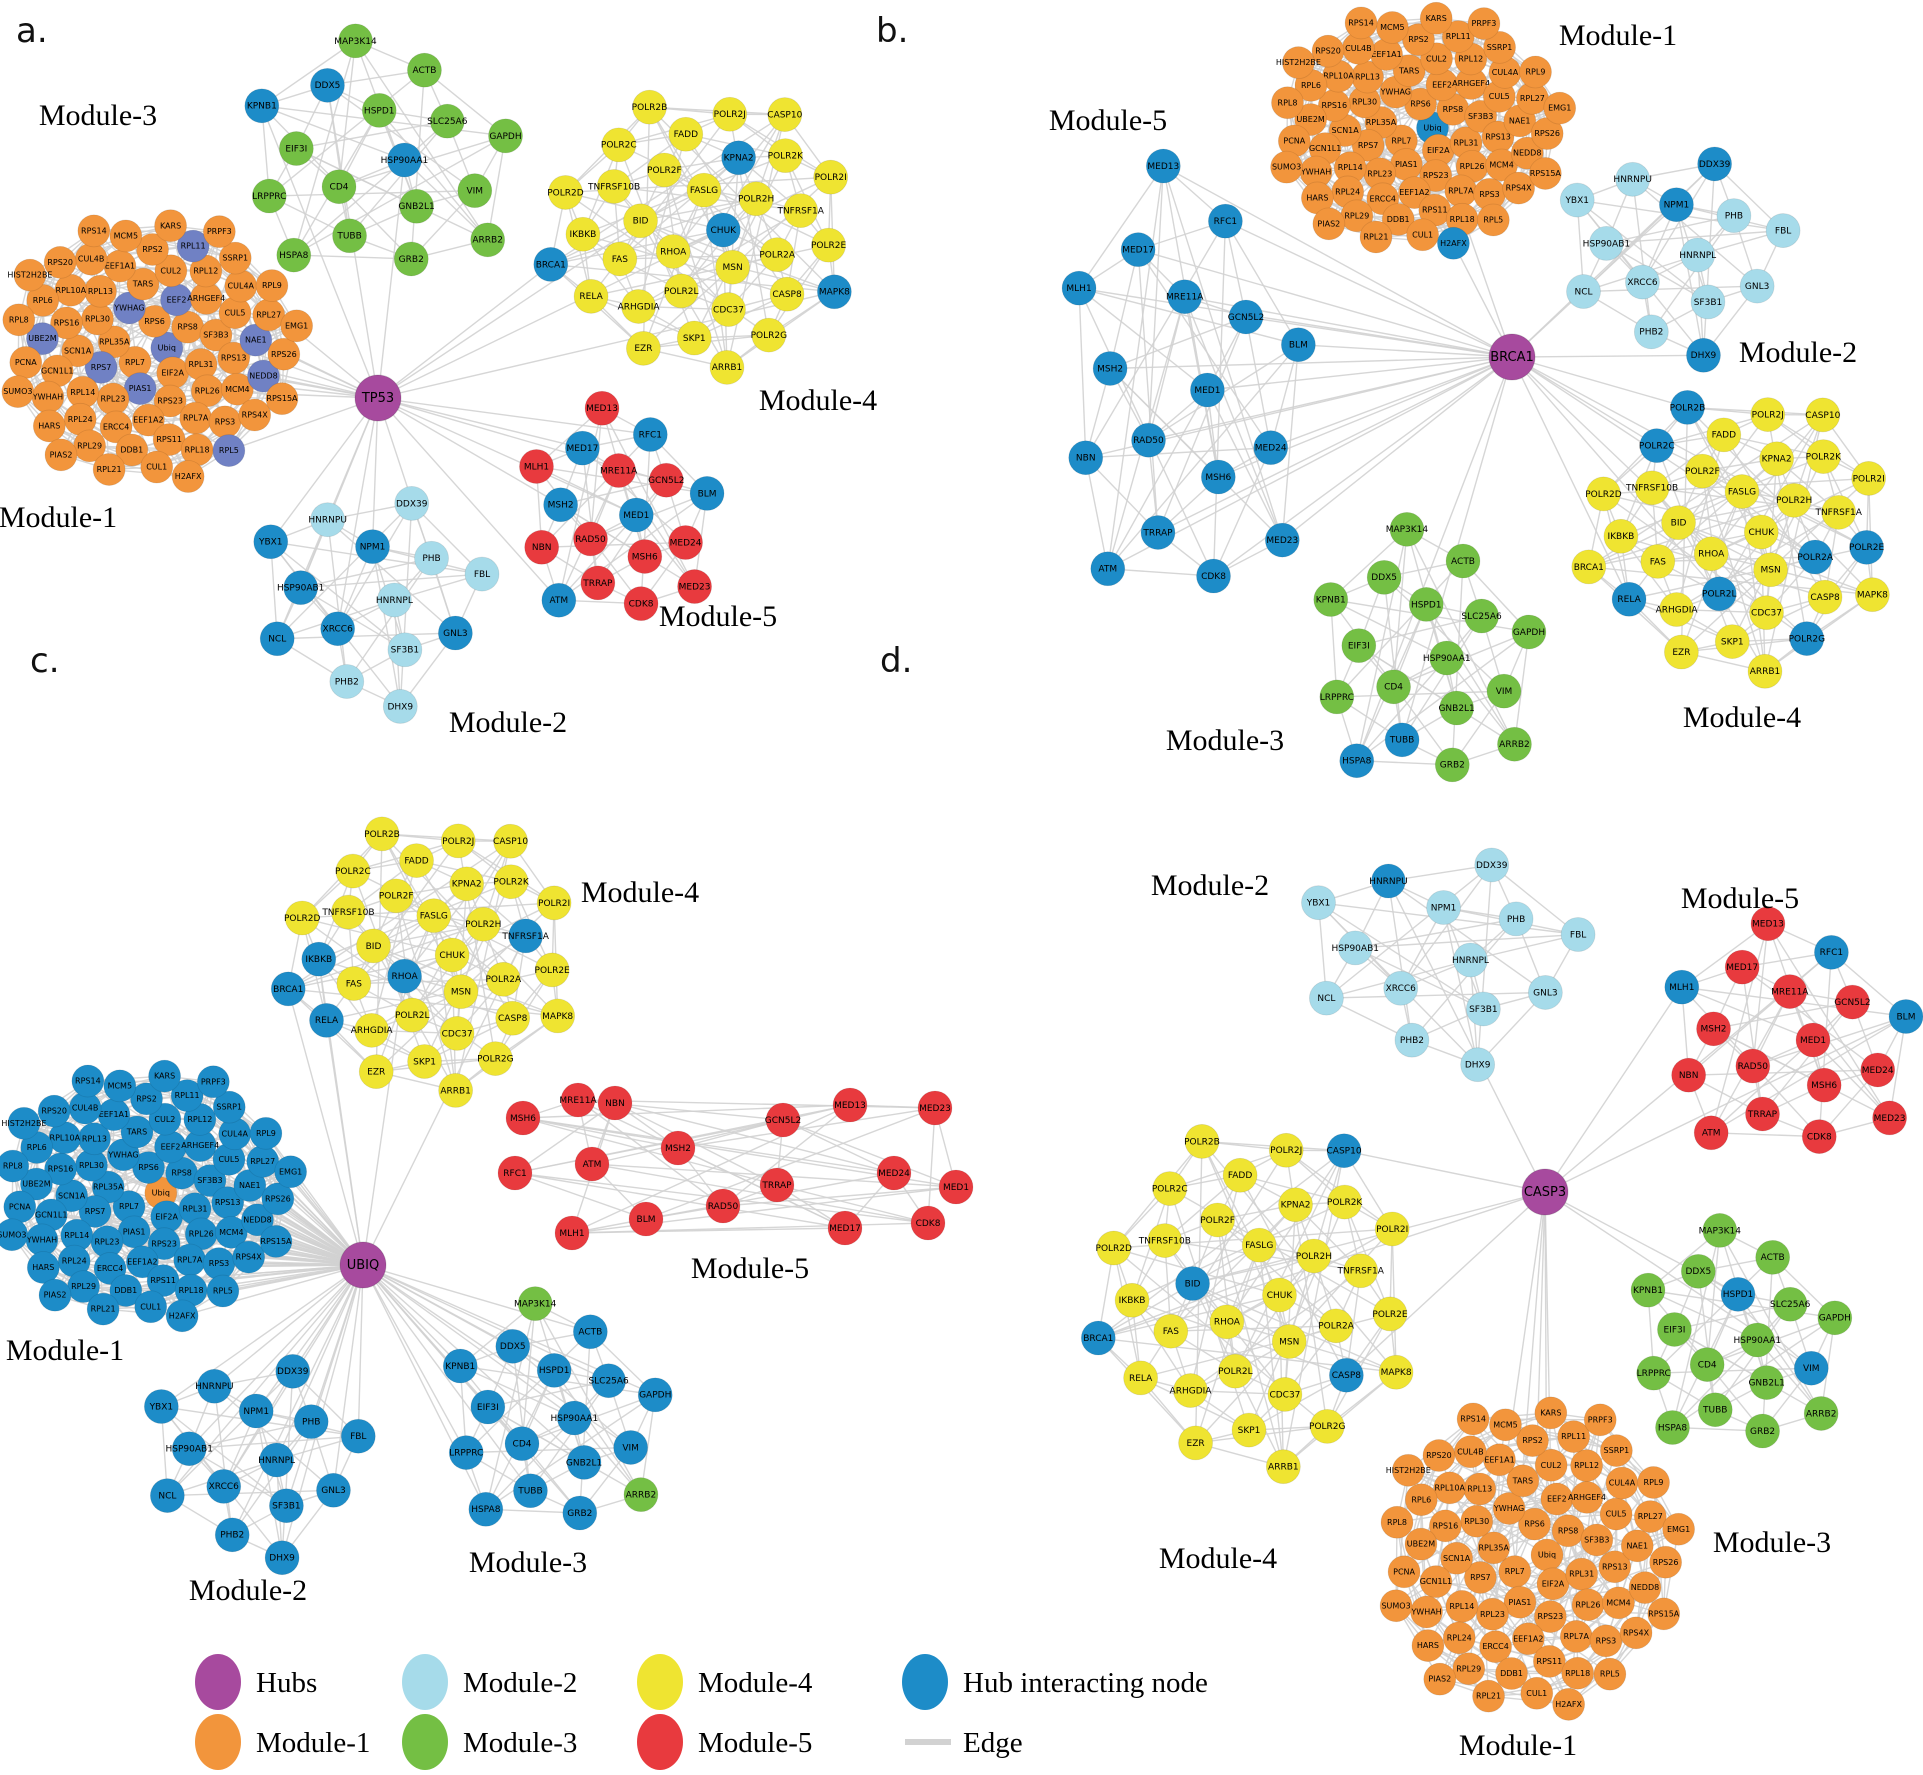  I want to click on node-CUL4A, so click(241, 286).